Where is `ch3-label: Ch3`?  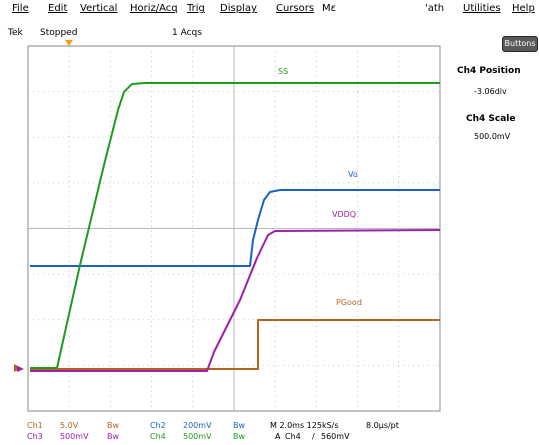 ch3-label: Ch3 is located at coordinates (35, 436).